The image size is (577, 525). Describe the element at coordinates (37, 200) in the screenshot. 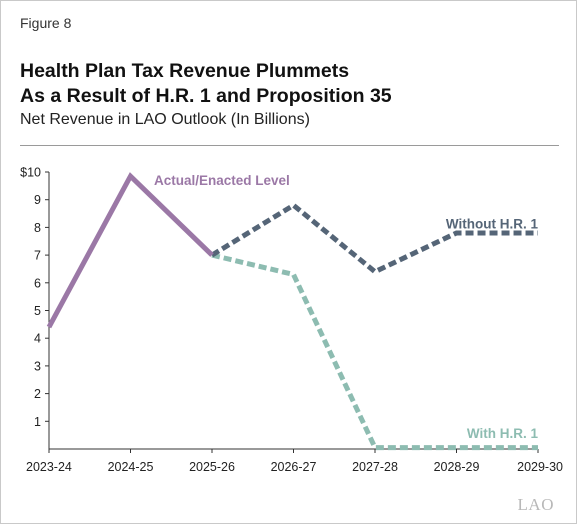

I see `y-tick-label: 9` at that location.